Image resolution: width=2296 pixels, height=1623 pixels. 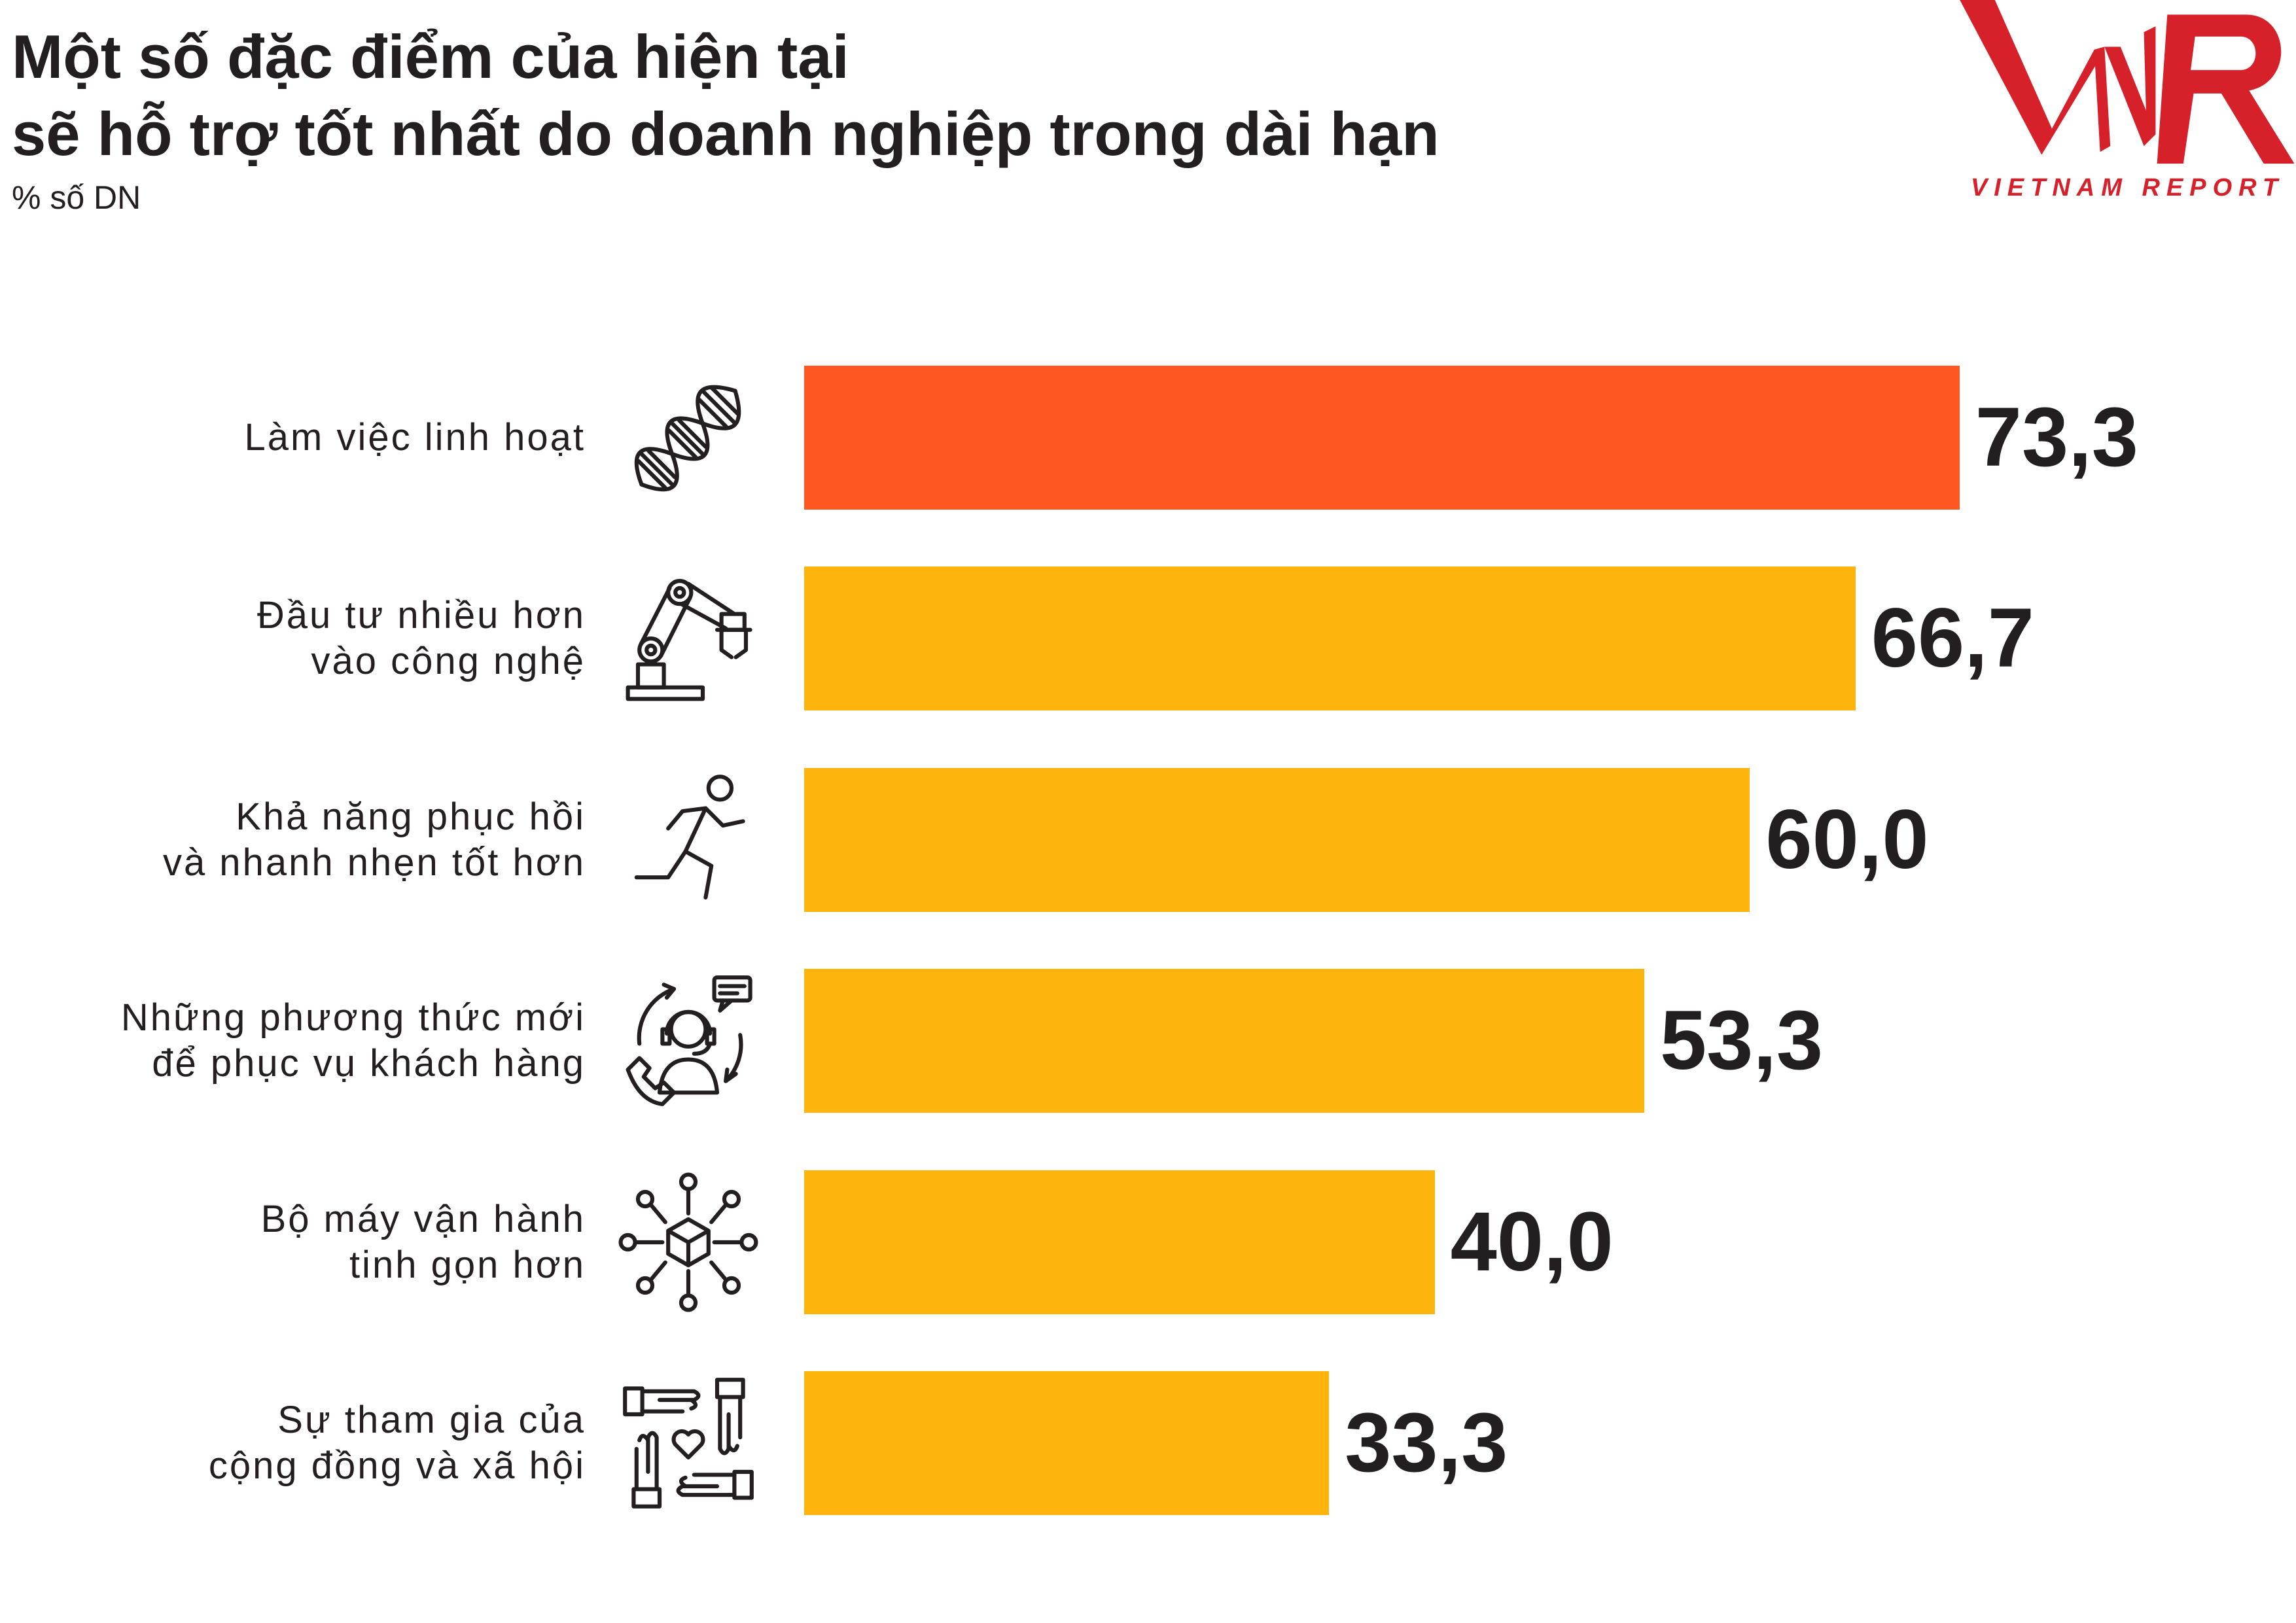 I want to click on value-label: 73,3, so click(x=2056, y=438).